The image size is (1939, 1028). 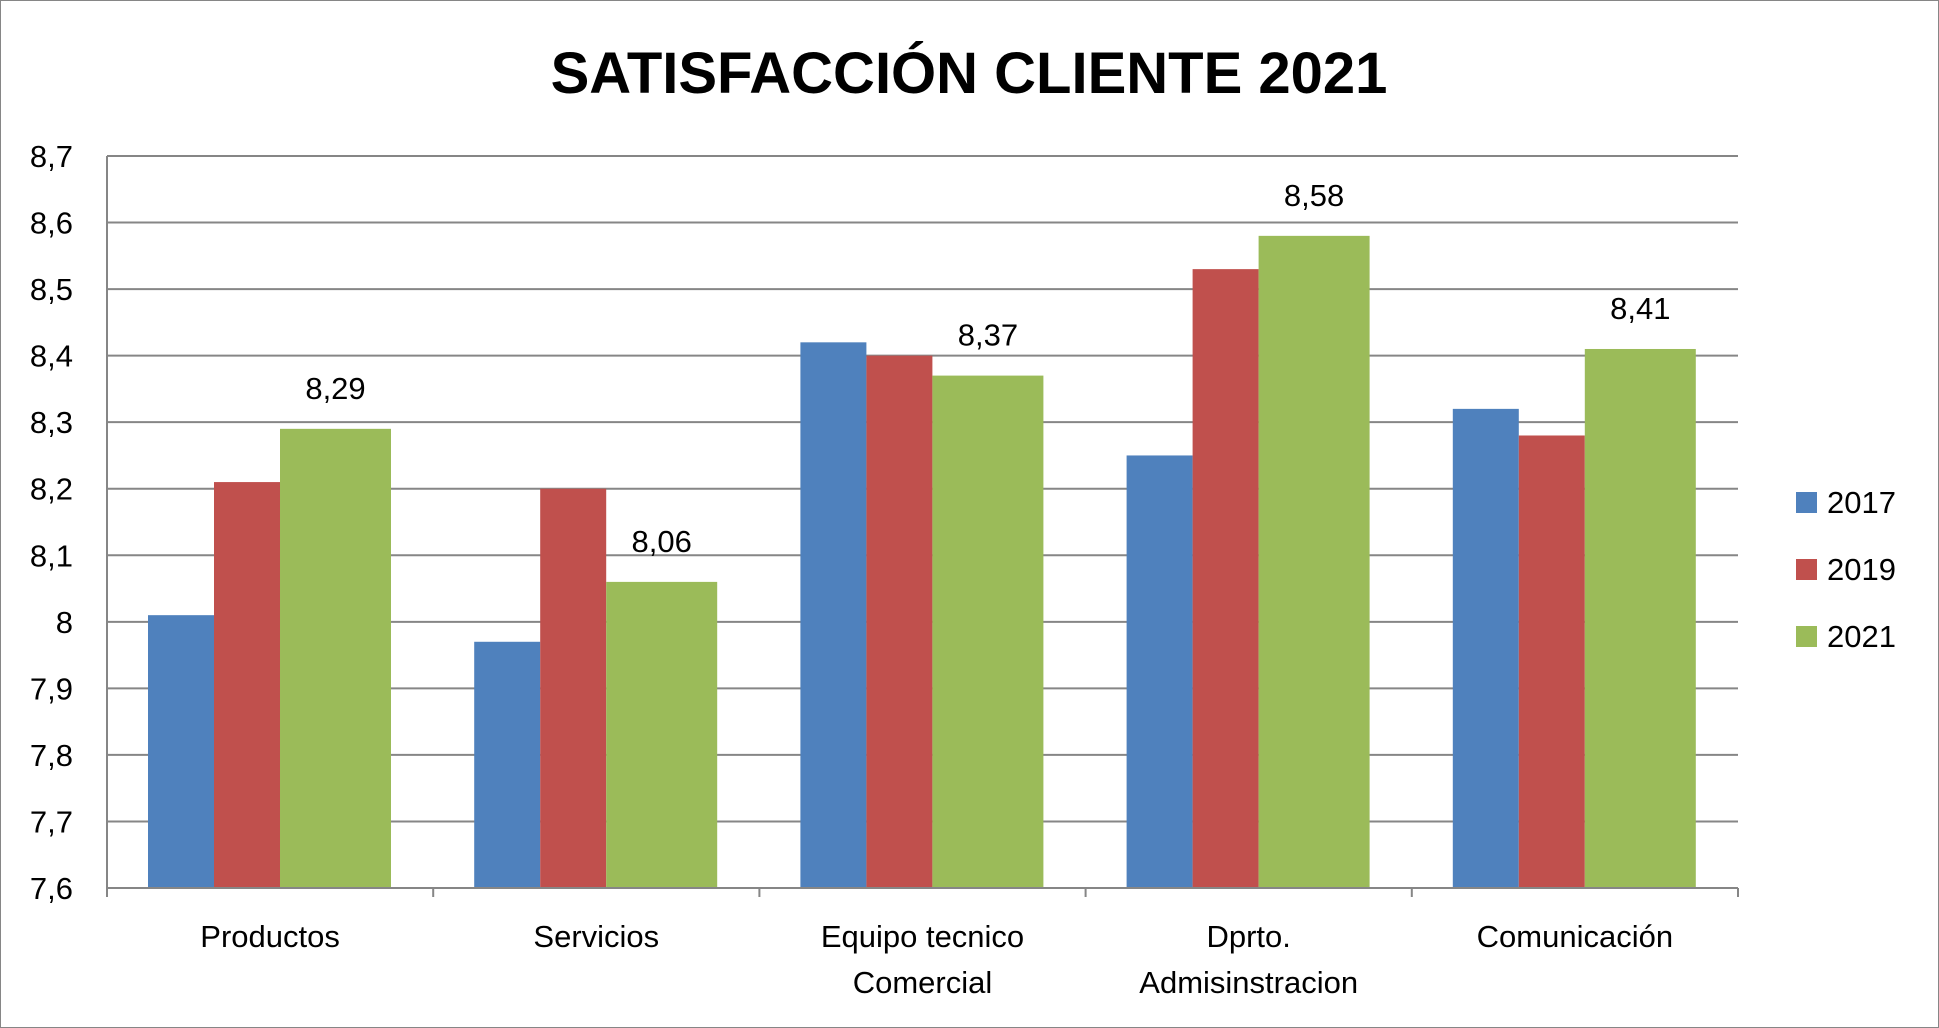 I want to click on x-category-label: Comercial, so click(x=923, y=982).